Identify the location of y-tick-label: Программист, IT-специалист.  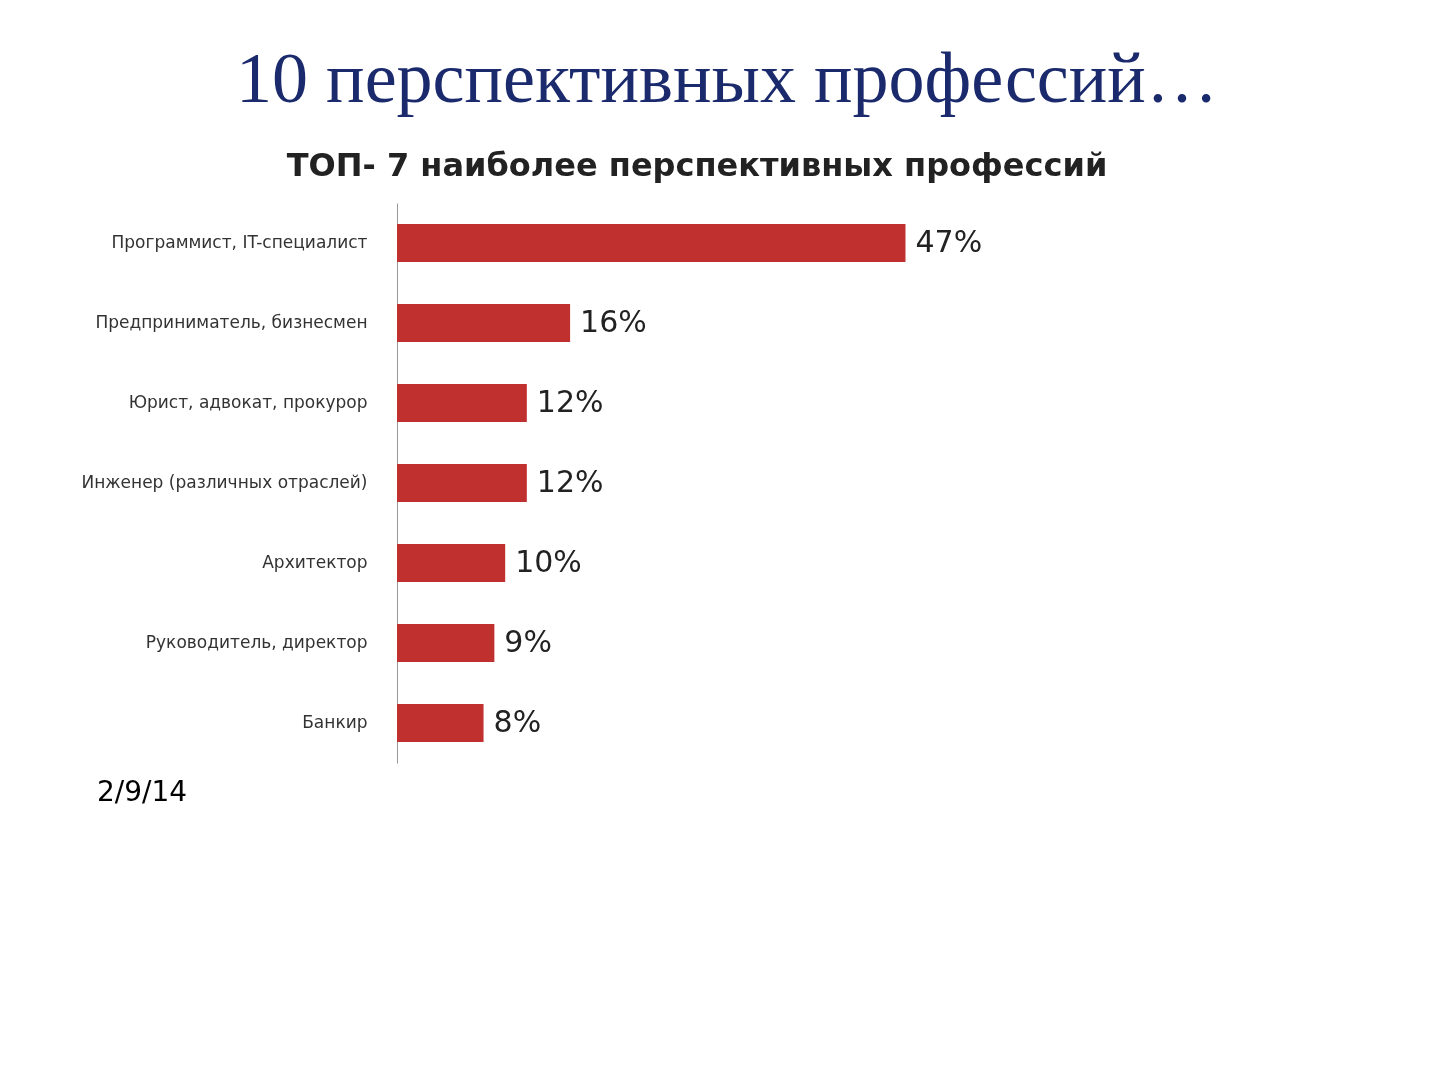
(239, 242).